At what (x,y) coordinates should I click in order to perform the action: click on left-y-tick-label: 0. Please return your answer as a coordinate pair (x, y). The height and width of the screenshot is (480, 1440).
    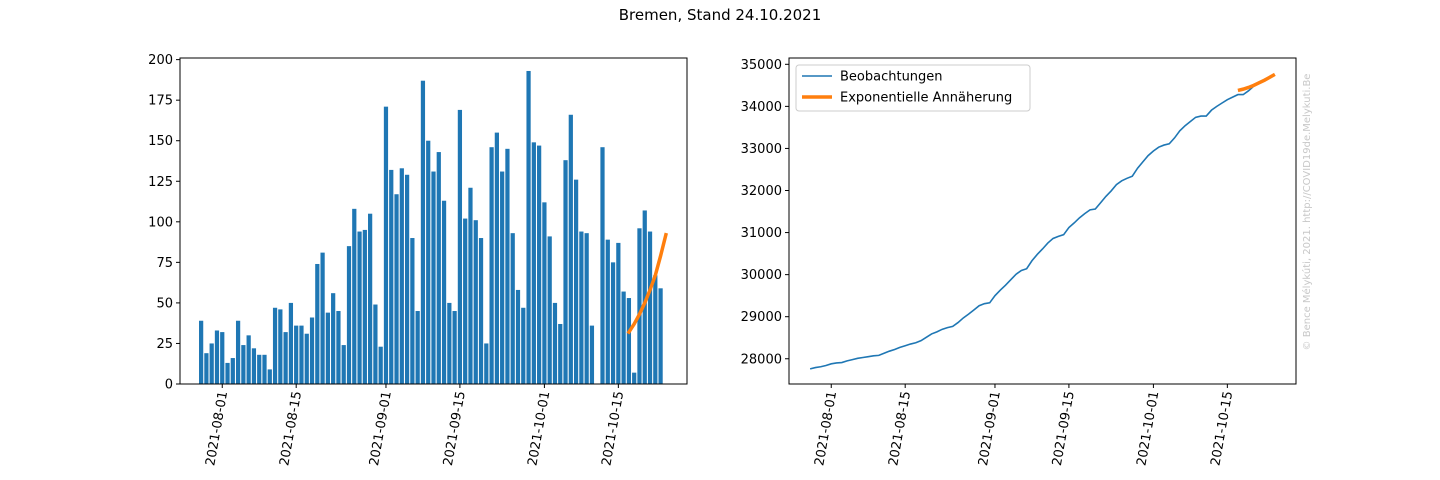
    Looking at the image, I should click on (169, 385).